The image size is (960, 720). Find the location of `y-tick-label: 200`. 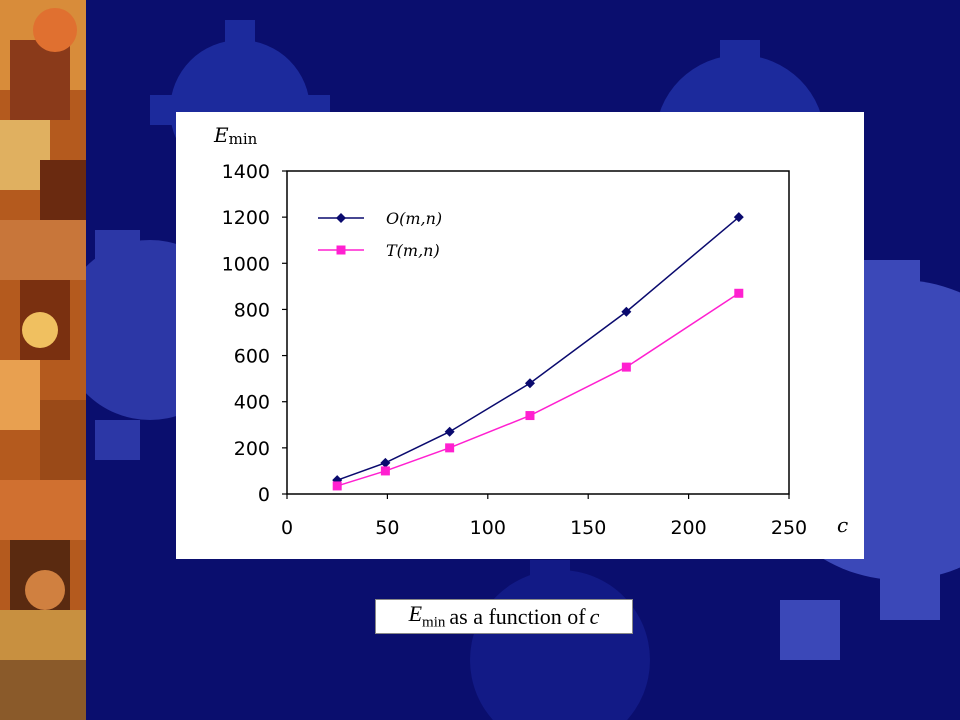

y-tick-label: 200 is located at coordinates (252, 449).